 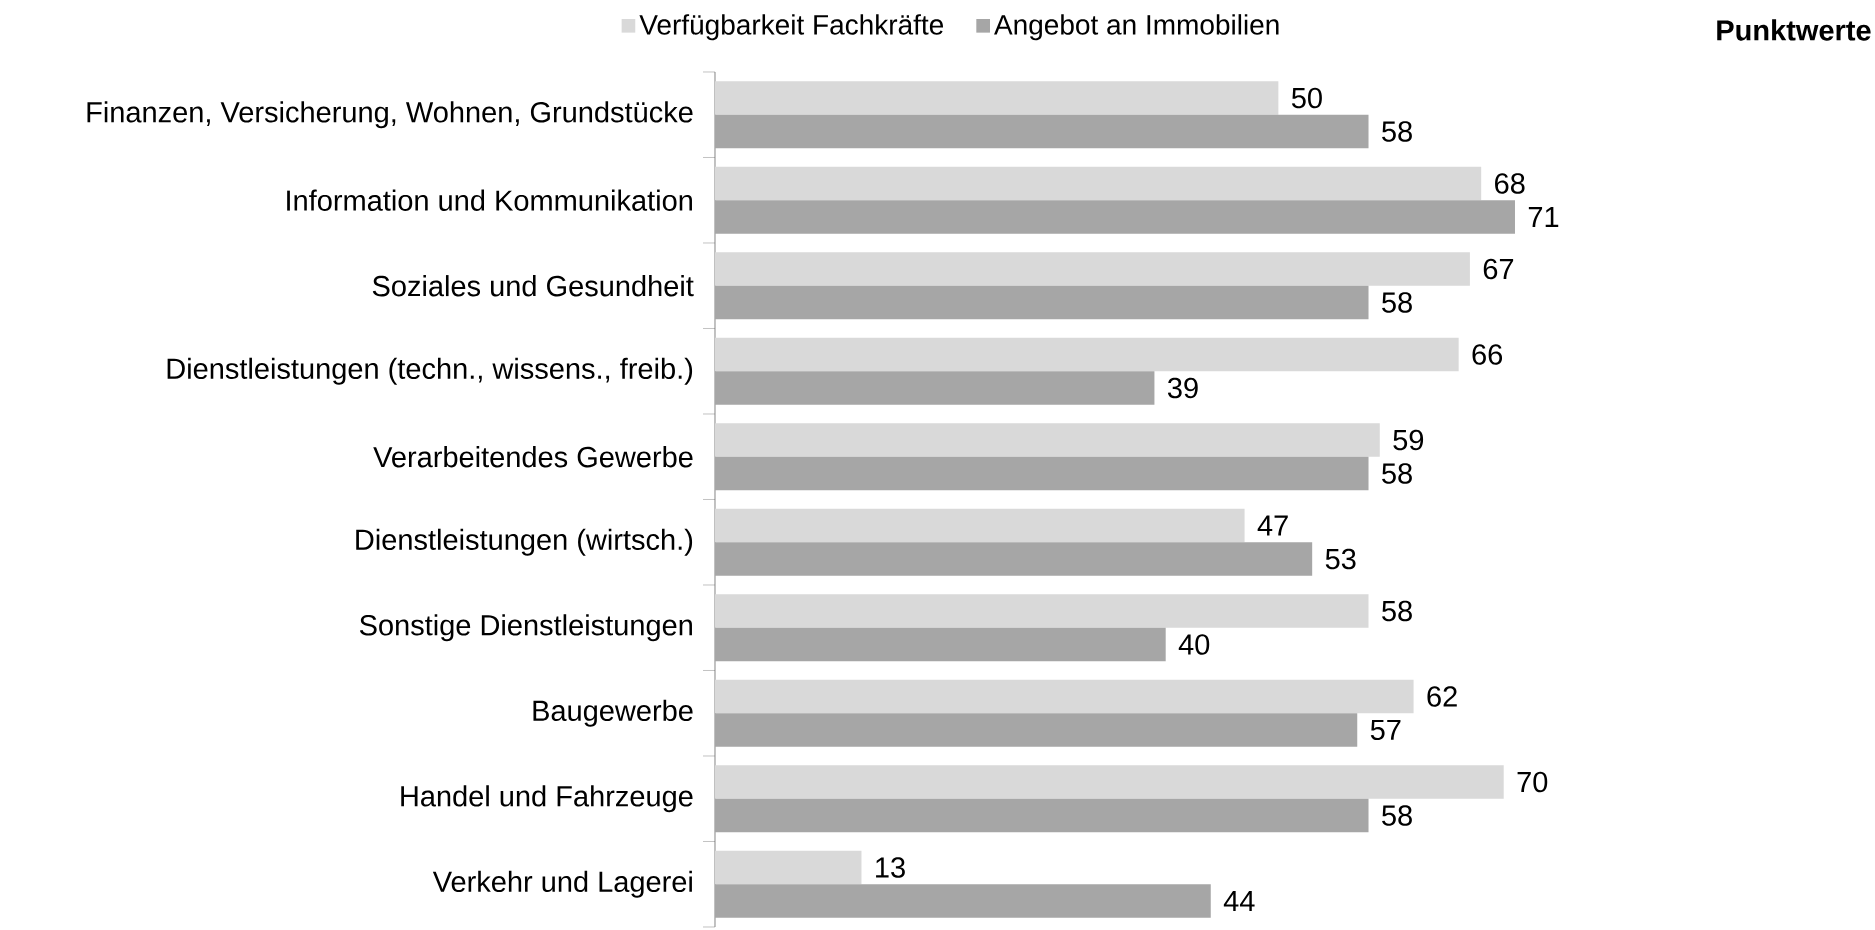 What do you see at coordinates (1487, 354) in the screenshot?
I see `data-label: 66` at bounding box center [1487, 354].